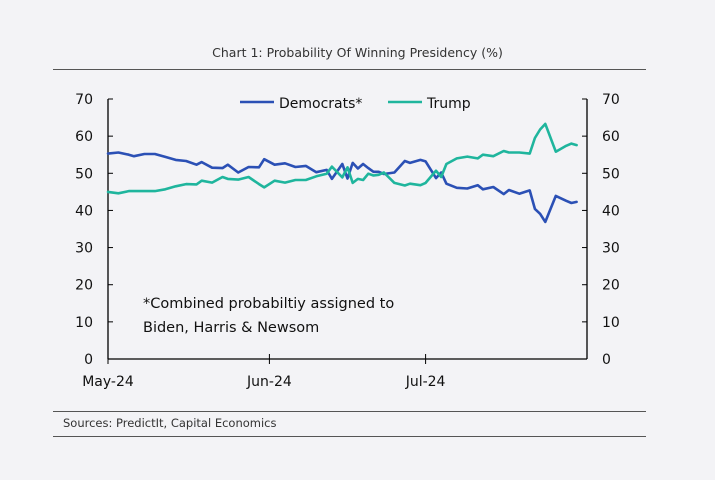  What do you see at coordinates (611, 137) in the screenshot?
I see `y-tick-label-right: 60` at bounding box center [611, 137].